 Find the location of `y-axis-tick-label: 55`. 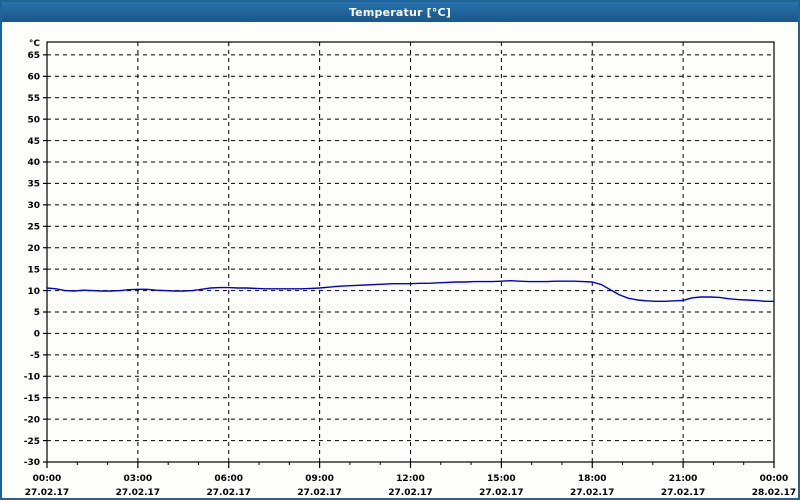

y-axis-tick-label: 55 is located at coordinates (33, 99).